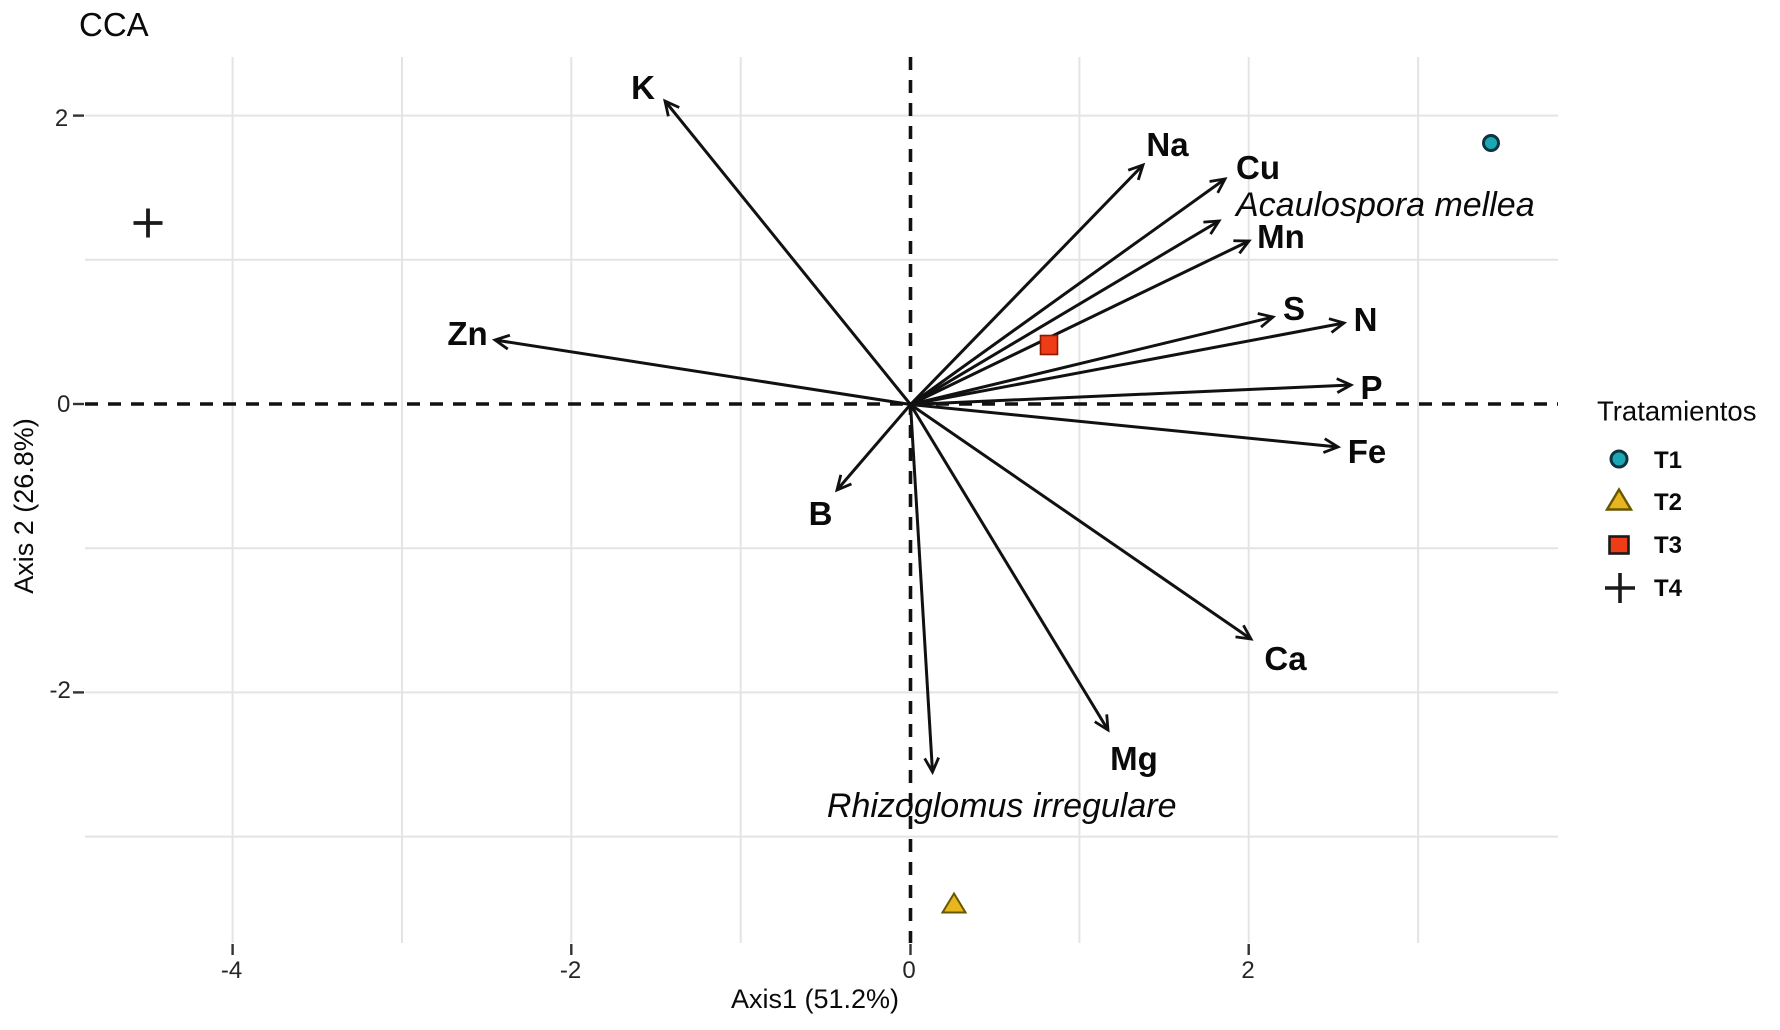 This screenshot has height=1030, width=1780. What do you see at coordinates (1002, 806) in the screenshot?
I see `svg-text: Rhizoglomus irregulare` at bounding box center [1002, 806].